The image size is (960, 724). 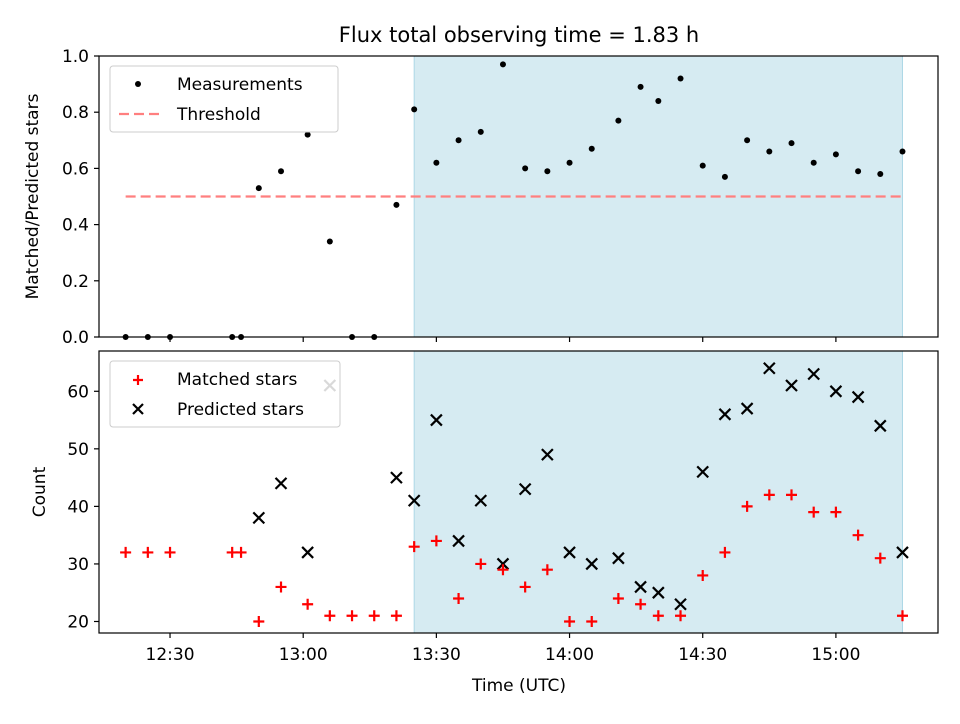 What do you see at coordinates (503, 649) in the screenshot?
I see `bottom-x-axis-ticks: 12:30 13:00 13:30 14:00 14:30 15:00` at bounding box center [503, 649].